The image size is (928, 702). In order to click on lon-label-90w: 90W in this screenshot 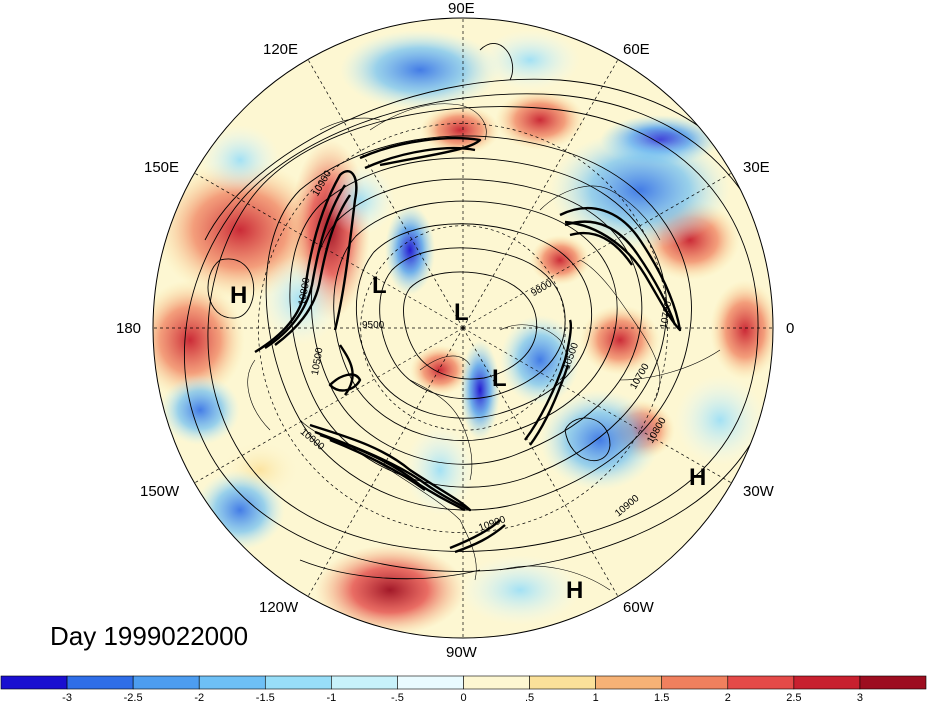, I will do `click(462, 652)`.